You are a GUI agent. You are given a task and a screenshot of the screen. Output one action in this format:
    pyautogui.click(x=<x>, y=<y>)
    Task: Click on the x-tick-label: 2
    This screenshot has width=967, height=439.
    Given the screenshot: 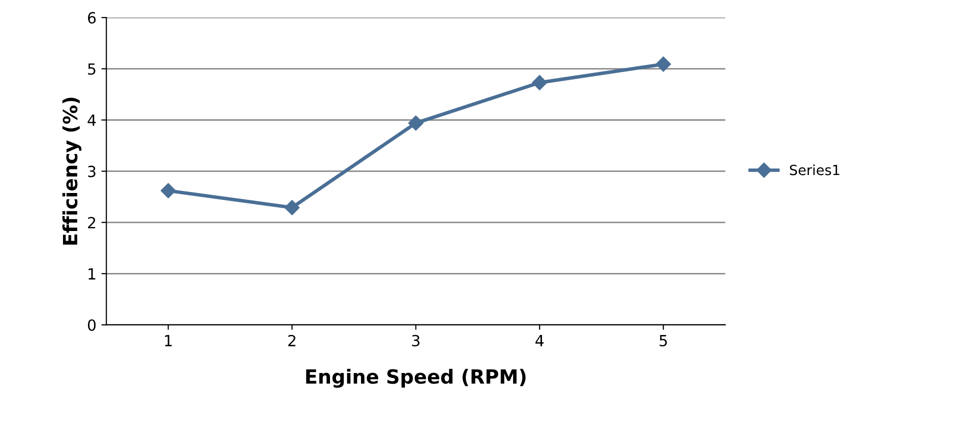 What is the action you would take?
    pyautogui.click(x=292, y=340)
    